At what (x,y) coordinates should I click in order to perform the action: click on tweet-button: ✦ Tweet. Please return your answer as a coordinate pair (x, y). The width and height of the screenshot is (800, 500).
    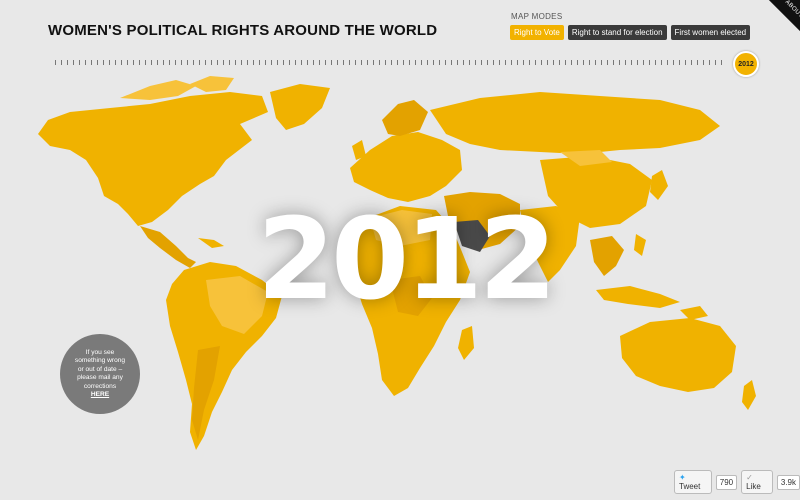
    Looking at the image, I should click on (693, 482).